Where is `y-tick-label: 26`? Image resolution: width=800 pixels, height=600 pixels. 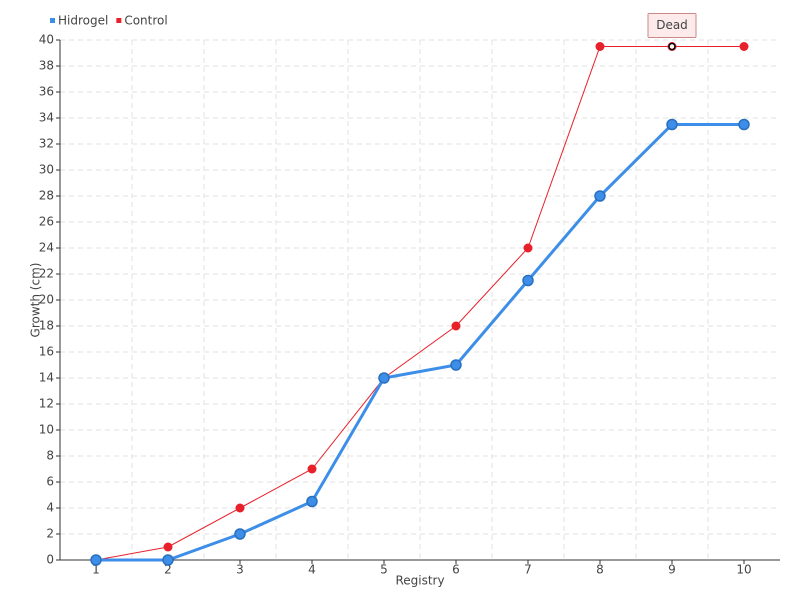 y-tick-label: 26 is located at coordinates (46, 222).